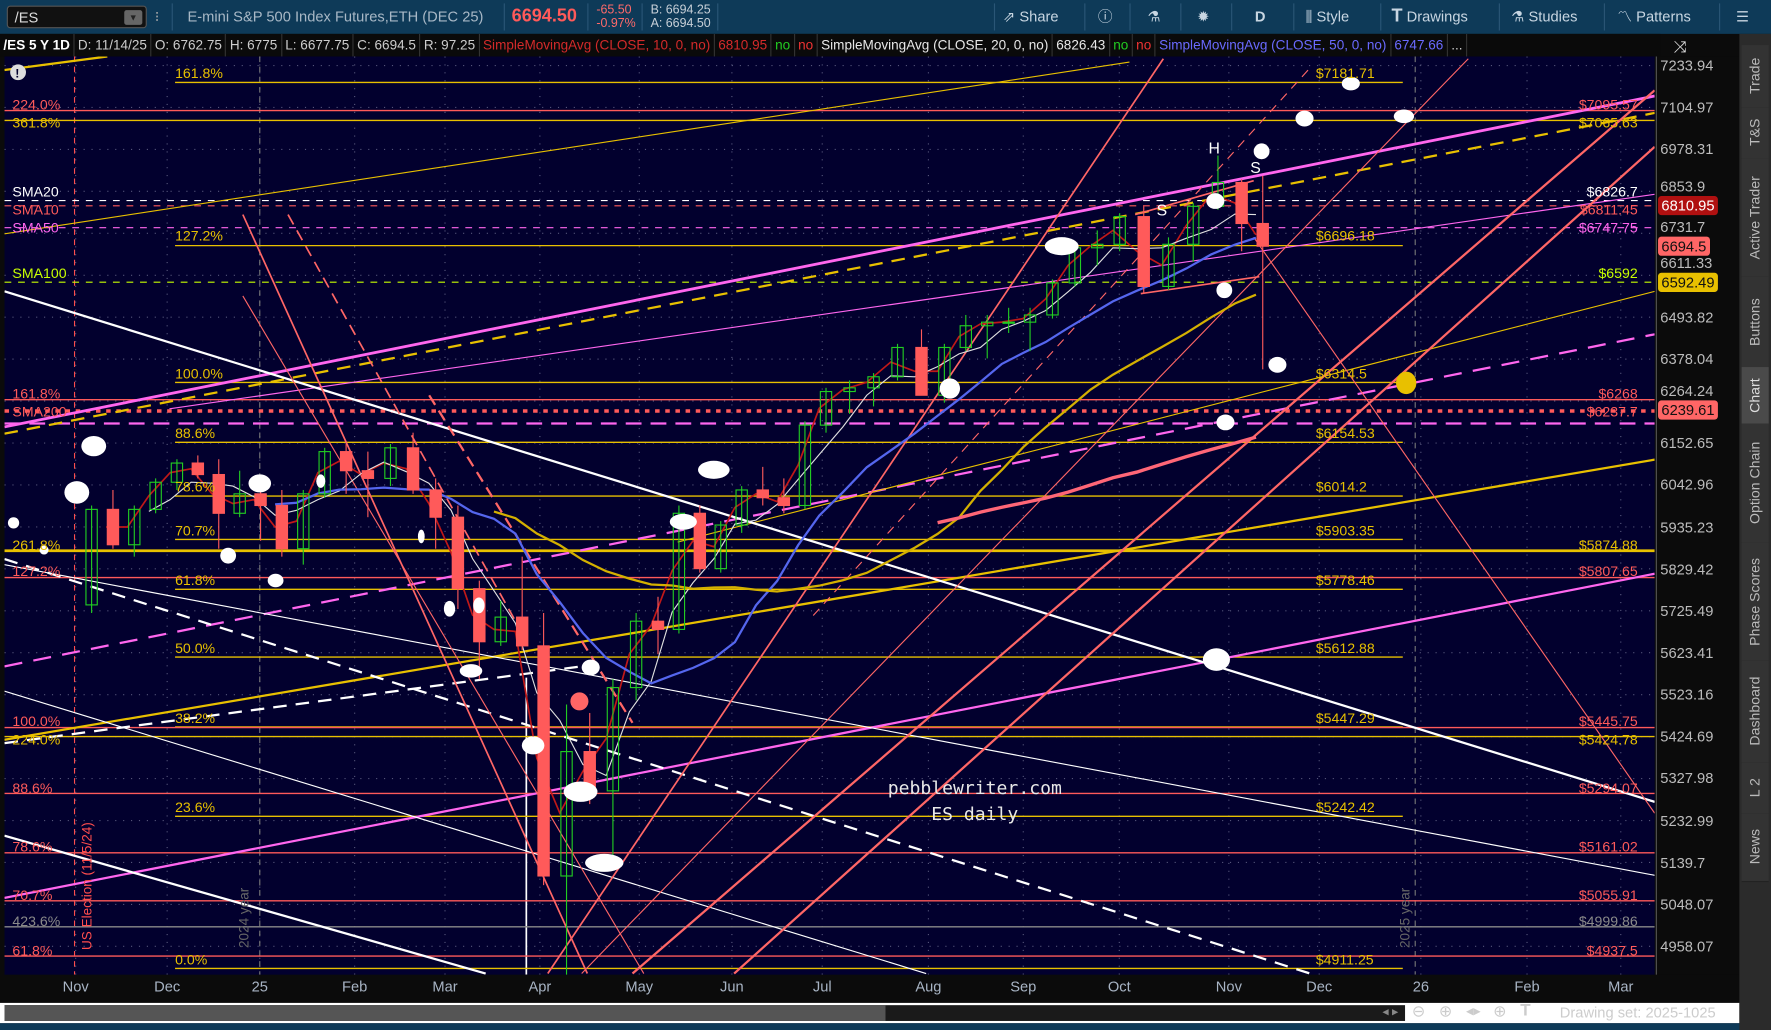  Describe the element at coordinates (1755, 133) in the screenshot. I see `sidebar-tab-t-s: T&S` at that location.